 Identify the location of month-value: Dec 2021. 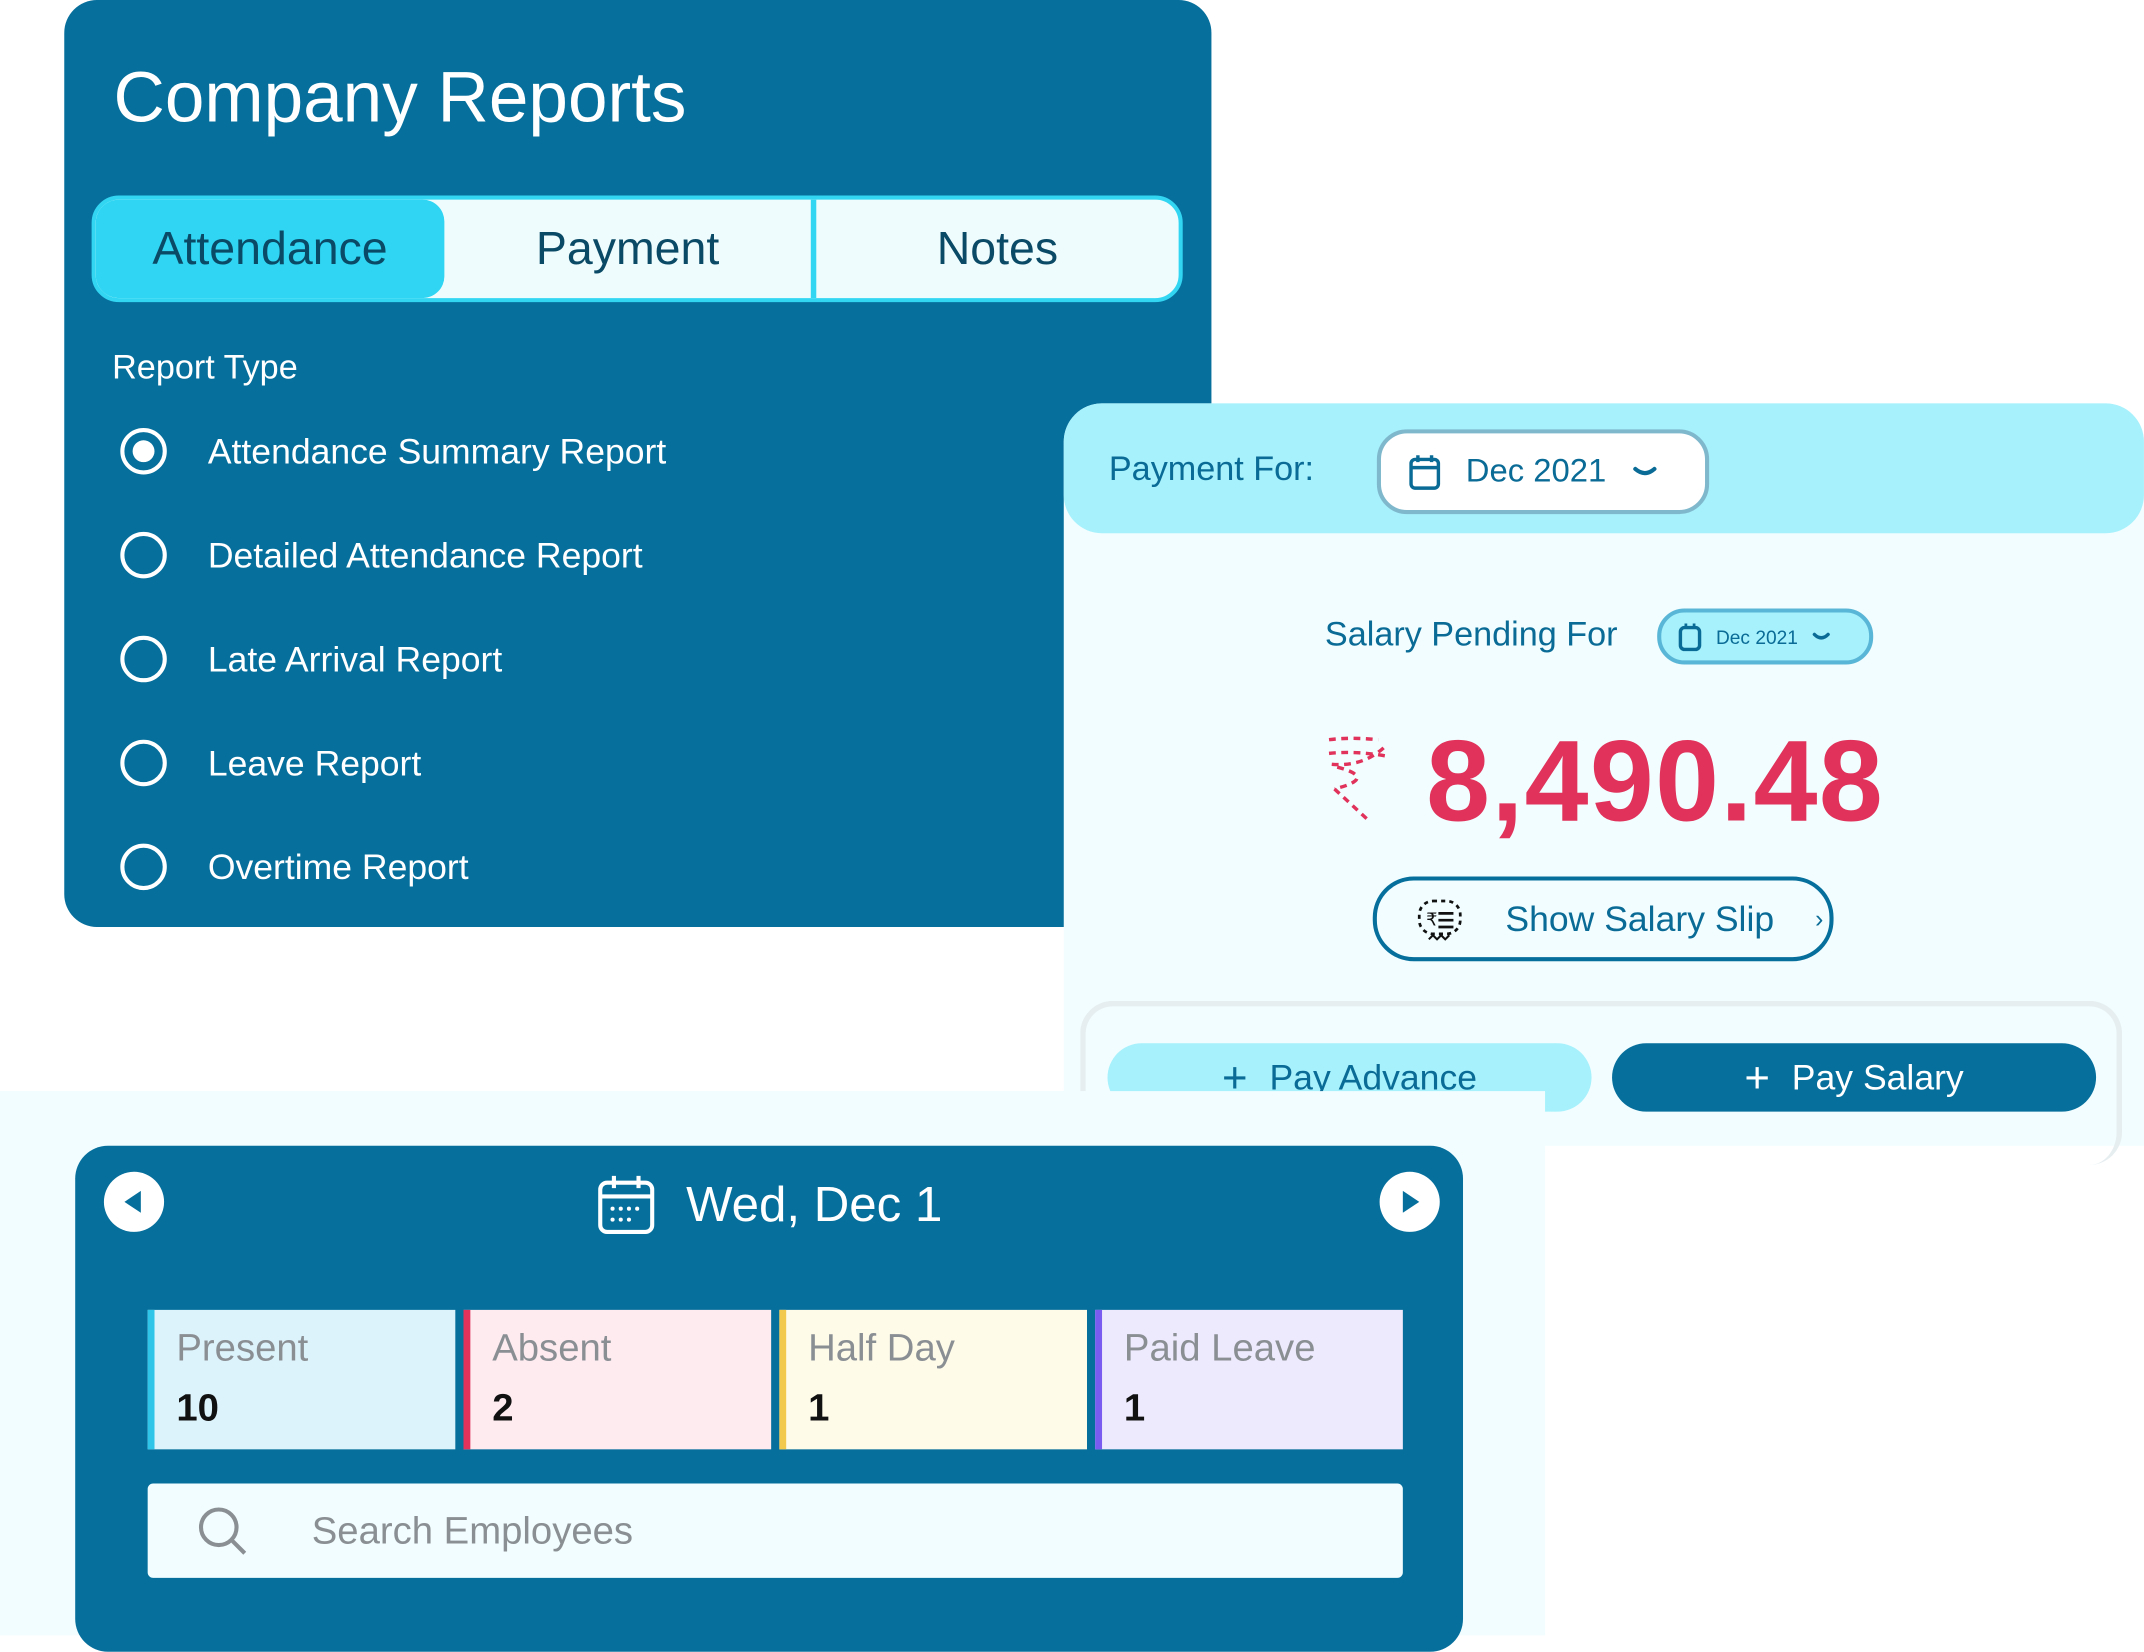
(1536, 471).